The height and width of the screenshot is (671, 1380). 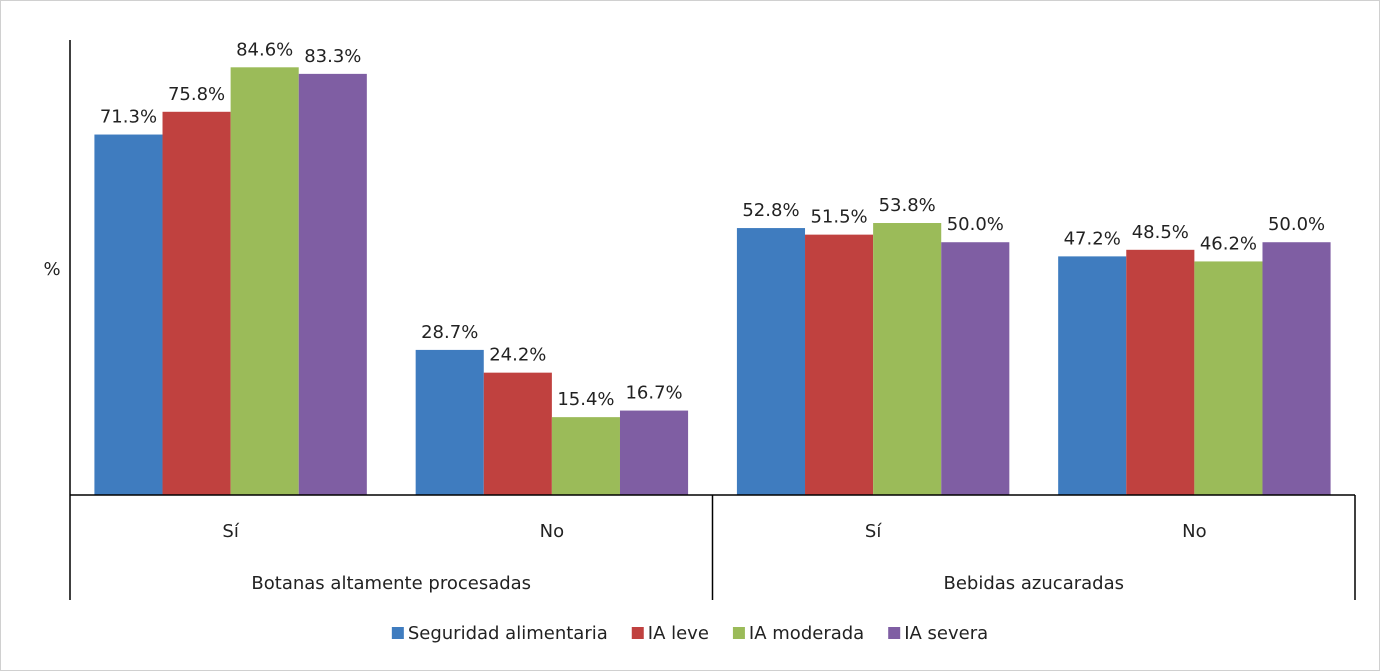 I want to click on legend-label: Seguridad alimentaria, so click(x=508, y=633).